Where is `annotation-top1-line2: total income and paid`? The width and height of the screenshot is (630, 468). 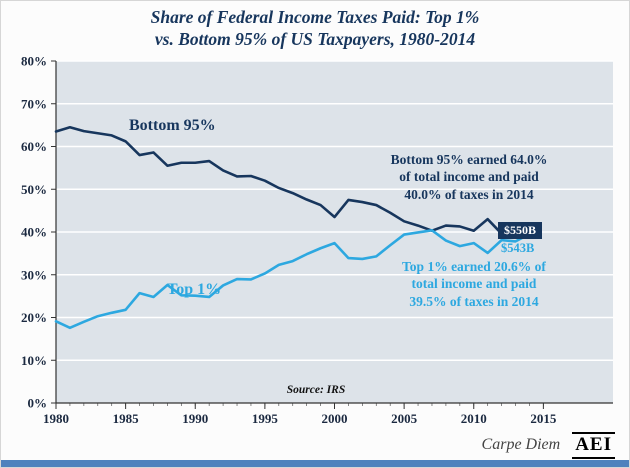 annotation-top1-line2: total income and paid is located at coordinates (474, 284).